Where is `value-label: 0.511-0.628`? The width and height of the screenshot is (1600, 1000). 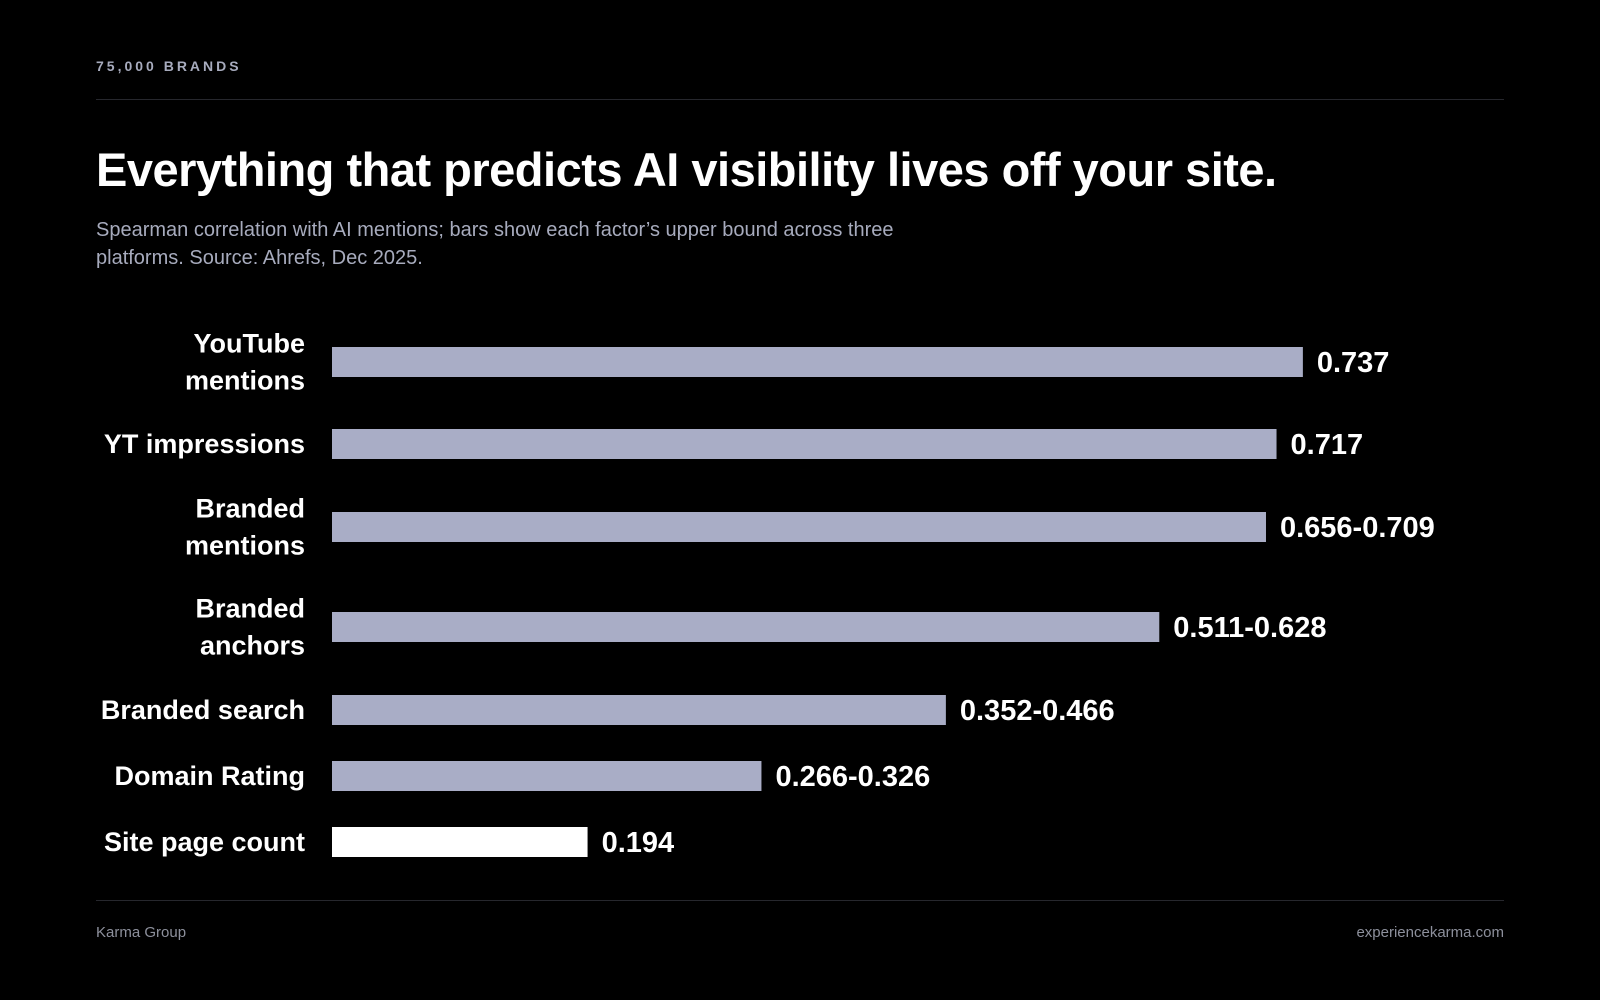
value-label: 0.511-0.628 is located at coordinates (1249, 628).